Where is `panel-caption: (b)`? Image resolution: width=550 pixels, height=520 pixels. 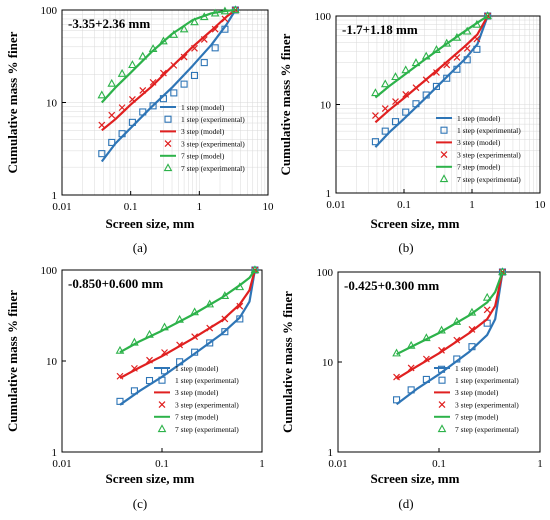
panel-caption: (b) is located at coordinates (405, 247).